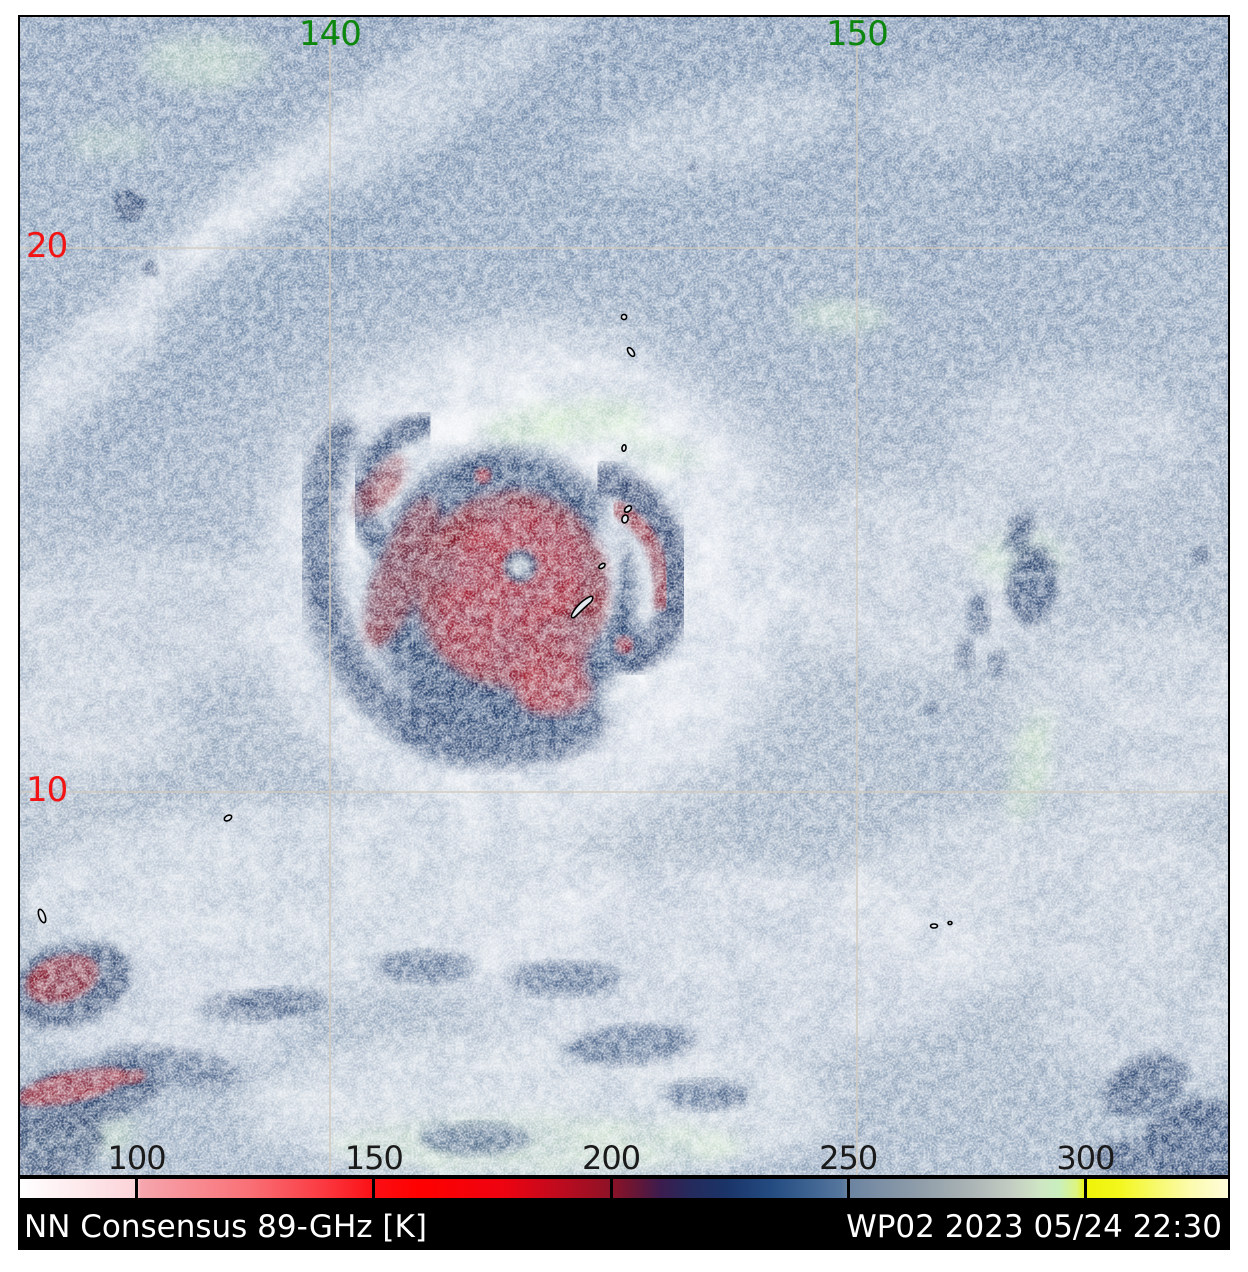 This screenshot has width=1248, height=1272. What do you see at coordinates (1034, 1226) in the screenshot?
I see `storm-id-timestamp: WP02 2023 05/24 22:30` at bounding box center [1034, 1226].